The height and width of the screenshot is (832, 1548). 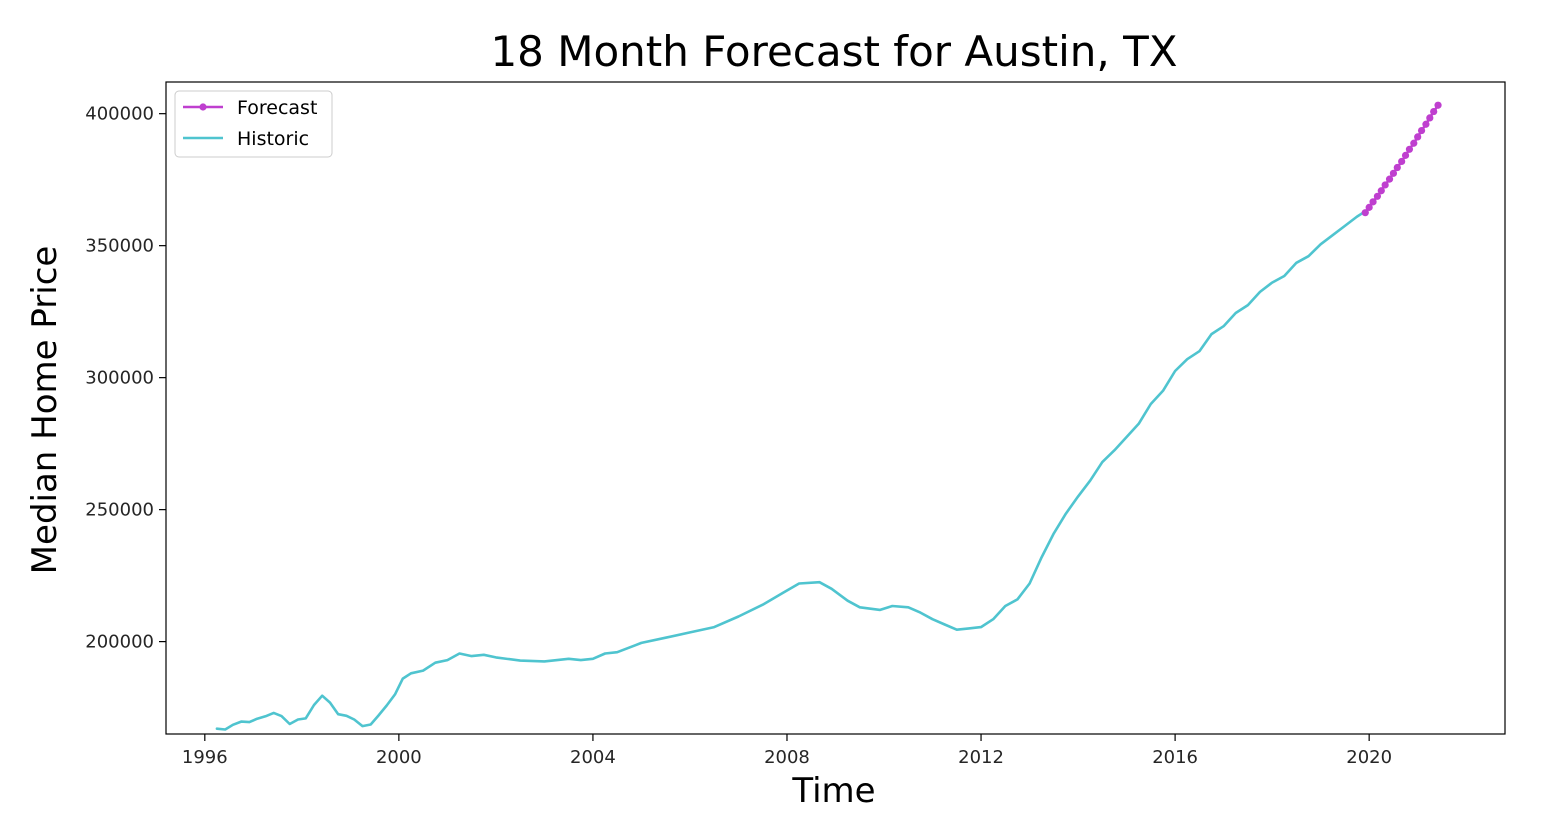 I want to click on y-tick-label: 200000, so click(x=119, y=642).